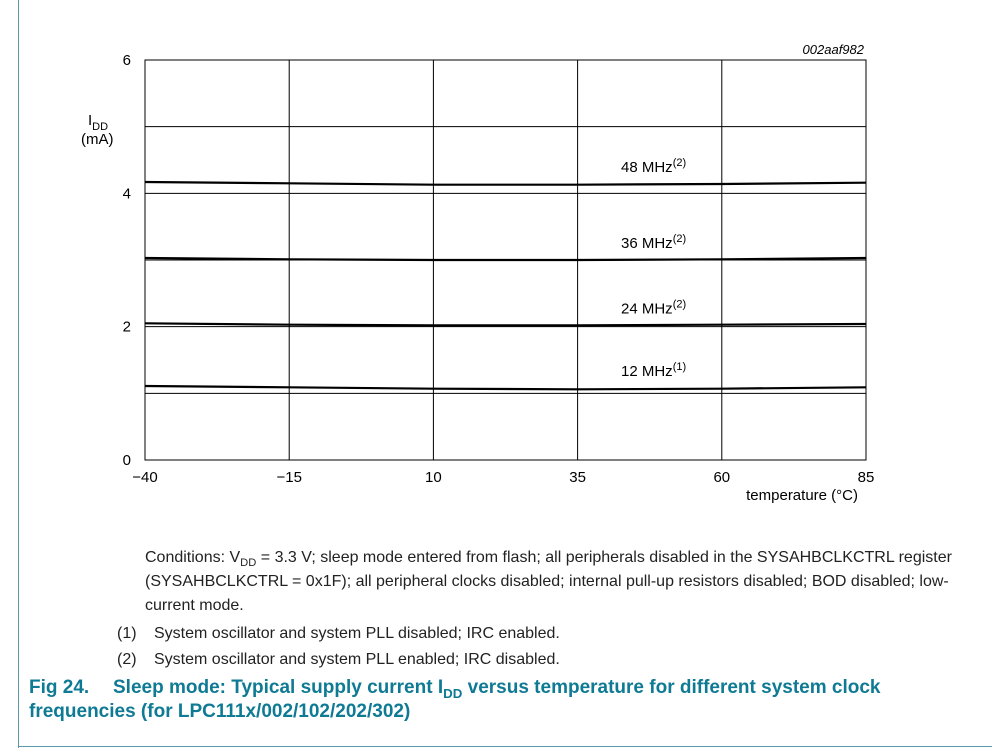 The image size is (992, 748). Describe the element at coordinates (127, 327) in the screenshot. I see `y-tick-label: 2` at that location.